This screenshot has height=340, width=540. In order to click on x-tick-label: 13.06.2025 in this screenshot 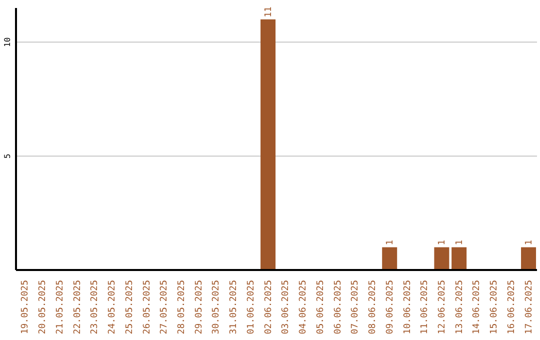, I will do `click(459, 307)`.